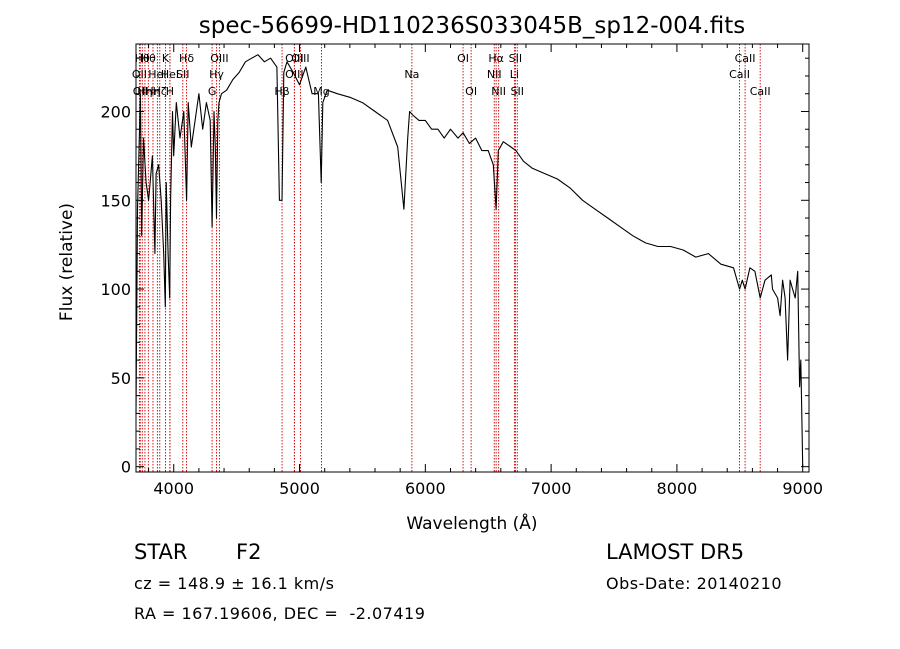 The image size is (900, 649). What do you see at coordinates (802, 488) in the screenshot?
I see `x-tick-label: 9000` at bounding box center [802, 488].